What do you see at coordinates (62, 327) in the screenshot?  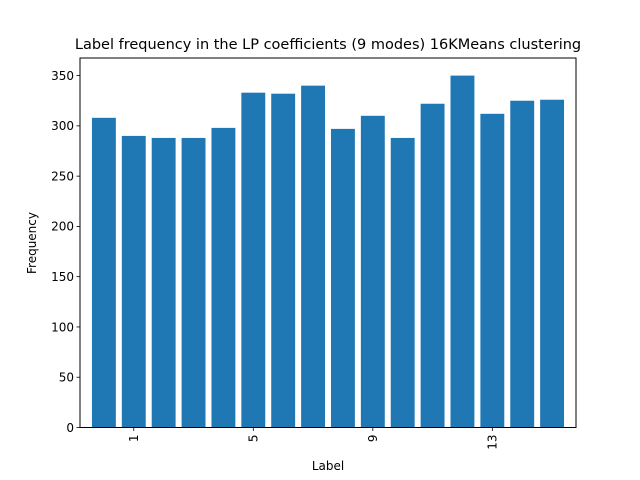 I see `y-tick-label: 100` at bounding box center [62, 327].